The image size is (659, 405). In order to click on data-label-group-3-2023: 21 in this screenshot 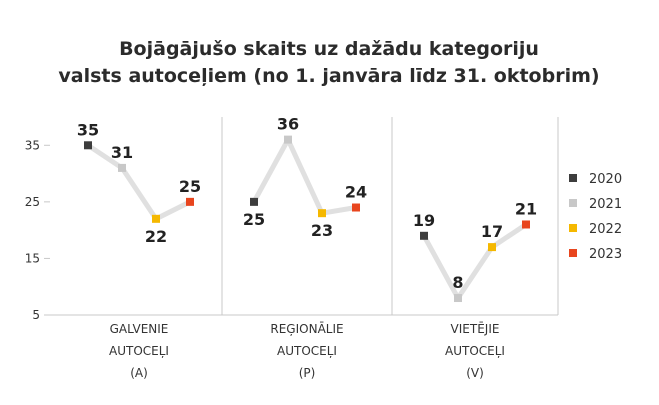, I will do `click(526, 208)`.